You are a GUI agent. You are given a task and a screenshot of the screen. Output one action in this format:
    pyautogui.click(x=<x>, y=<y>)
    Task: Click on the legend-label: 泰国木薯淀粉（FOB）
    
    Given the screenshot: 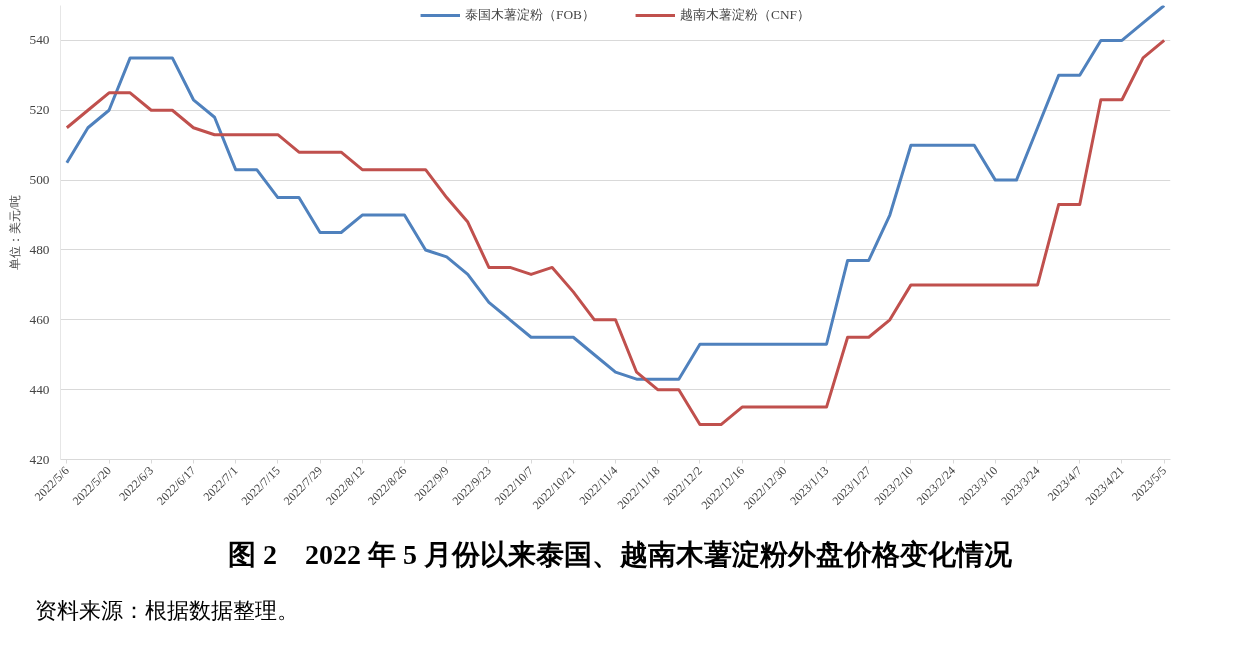 What is the action you would take?
    pyautogui.click(x=530, y=15)
    